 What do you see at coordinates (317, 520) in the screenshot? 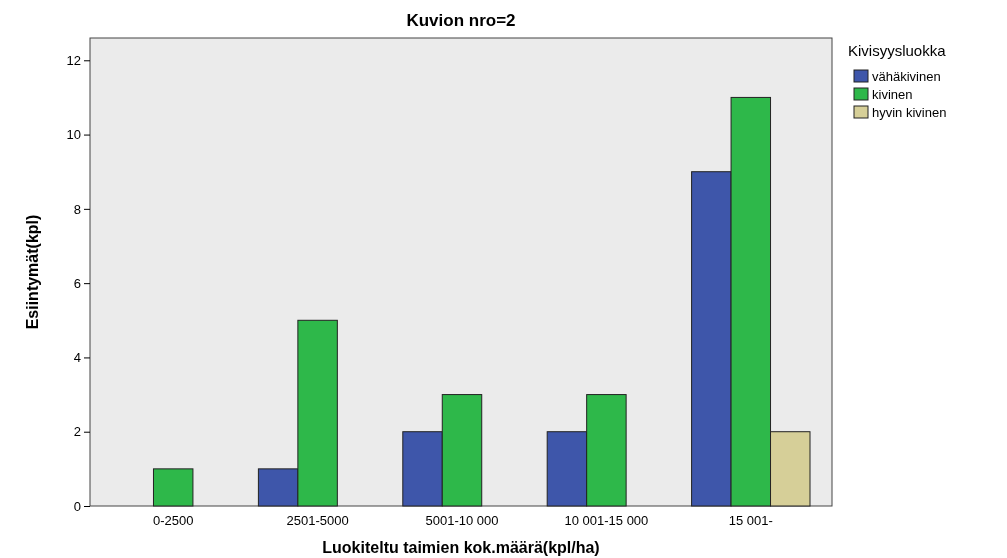
I see `x-tick-label: 2501-5000` at bounding box center [317, 520].